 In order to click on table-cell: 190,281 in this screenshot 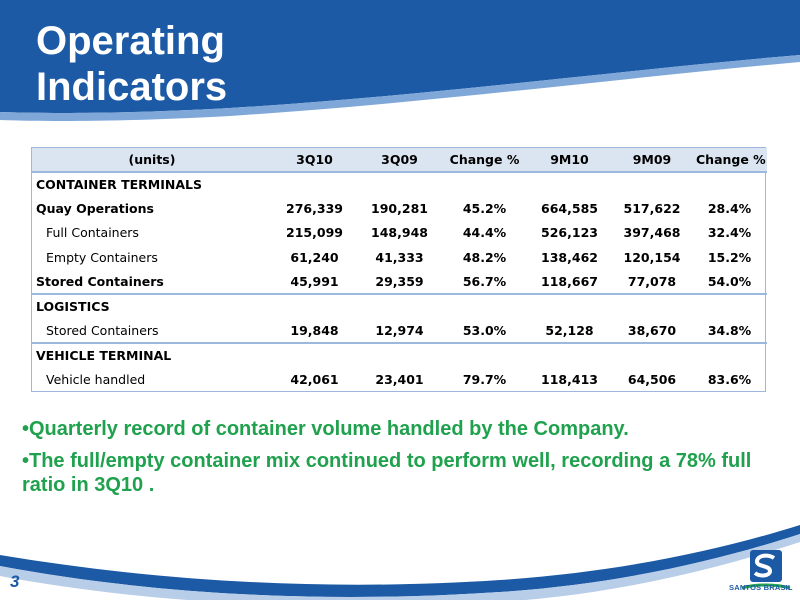, I will do `click(399, 209)`.